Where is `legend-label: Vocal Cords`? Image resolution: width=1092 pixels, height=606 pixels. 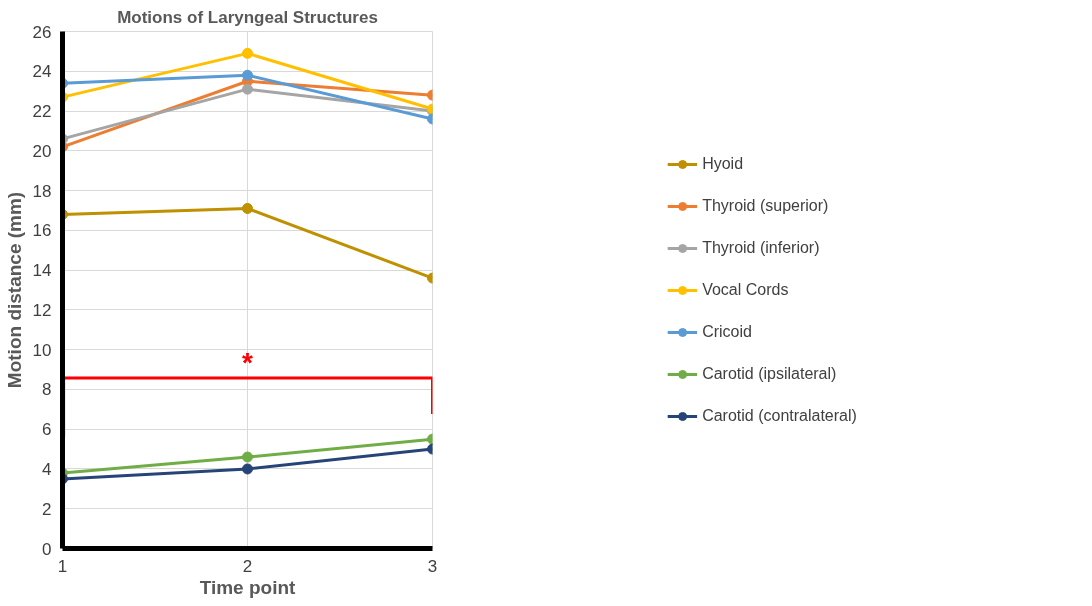 legend-label: Vocal Cords is located at coordinates (745, 289).